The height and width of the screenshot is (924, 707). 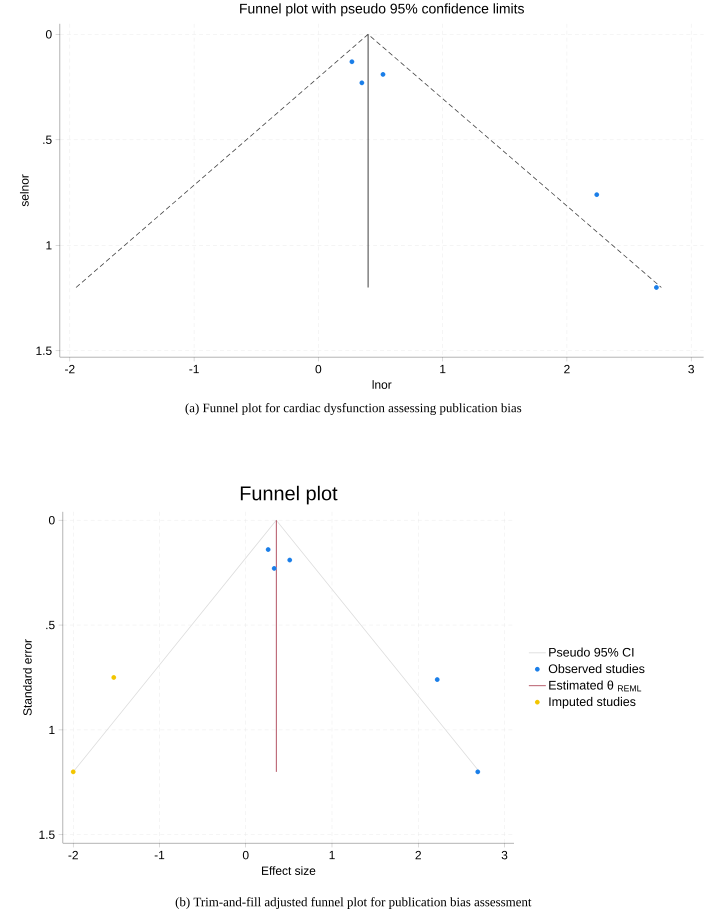 What do you see at coordinates (27, 677) in the screenshot?
I see `y-axis-title: Standard error` at bounding box center [27, 677].